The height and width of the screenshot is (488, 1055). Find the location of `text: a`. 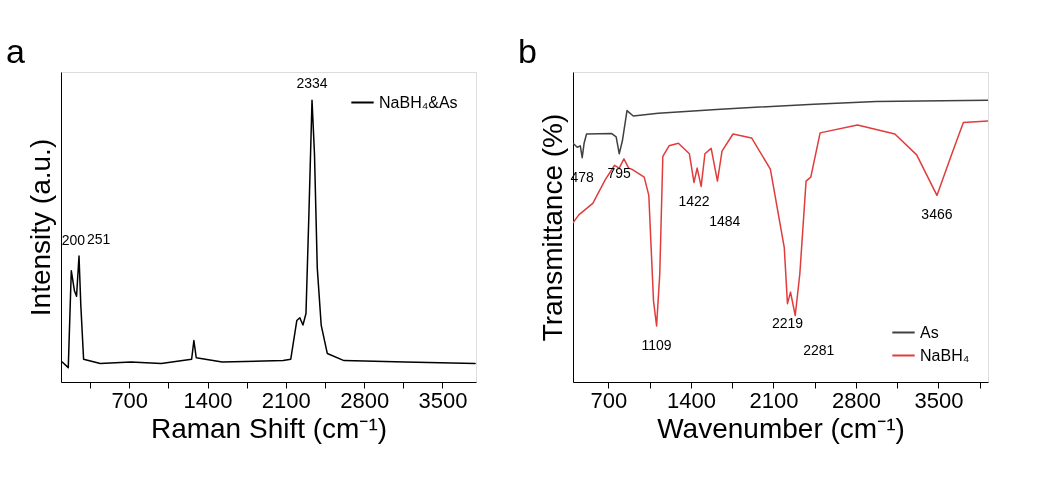

text: a is located at coordinates (15, 51).